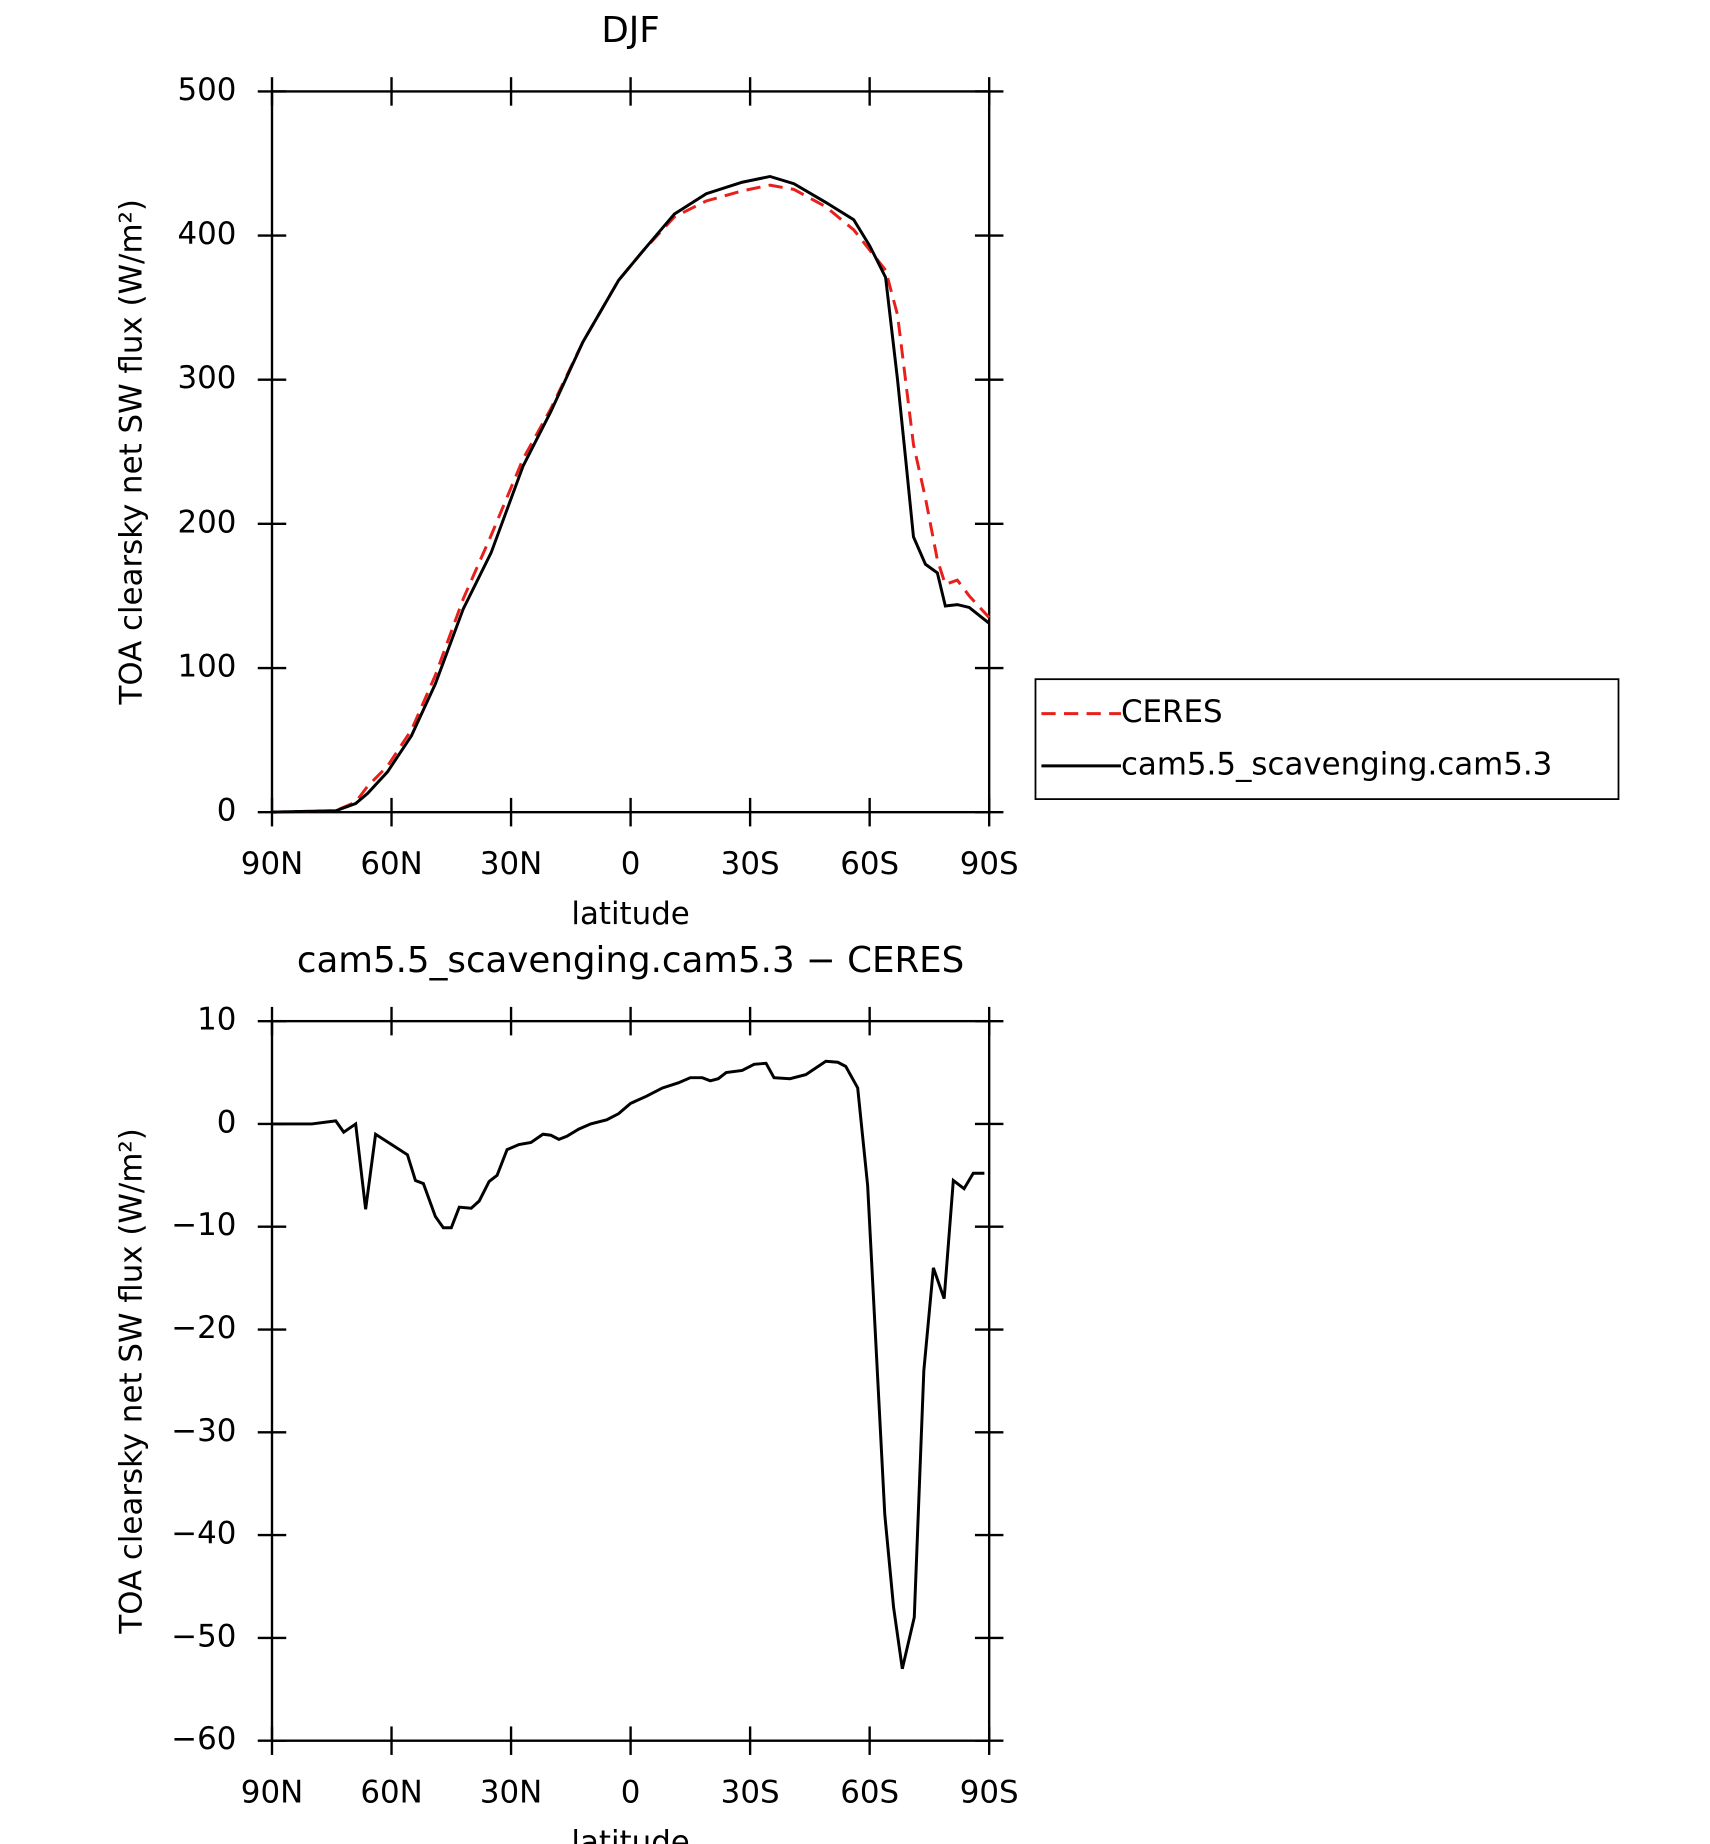 This screenshot has width=1710, height=1844. What do you see at coordinates (630, 960) in the screenshot?
I see `chart-title: cam5.5_scavenging.cam5.3 − CERES` at bounding box center [630, 960].